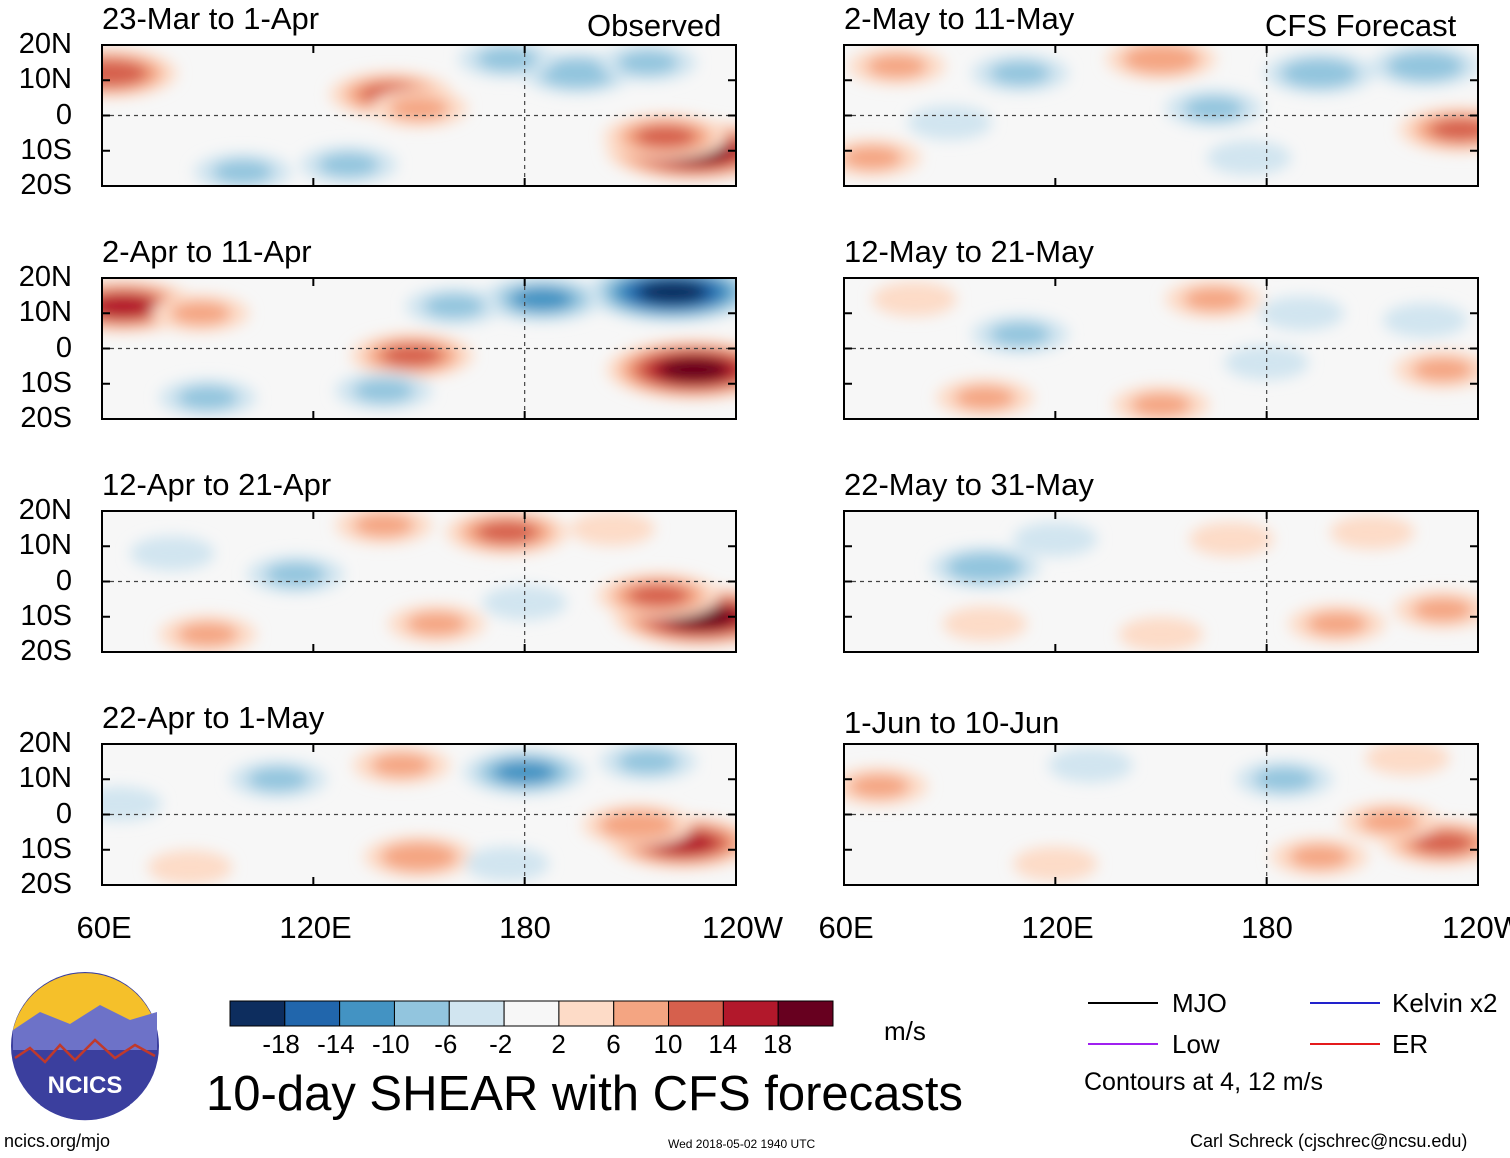 This screenshot has height=1158, width=1510. Describe the element at coordinates (85, 1085) in the screenshot. I see `logo-text: NCICS` at that location.